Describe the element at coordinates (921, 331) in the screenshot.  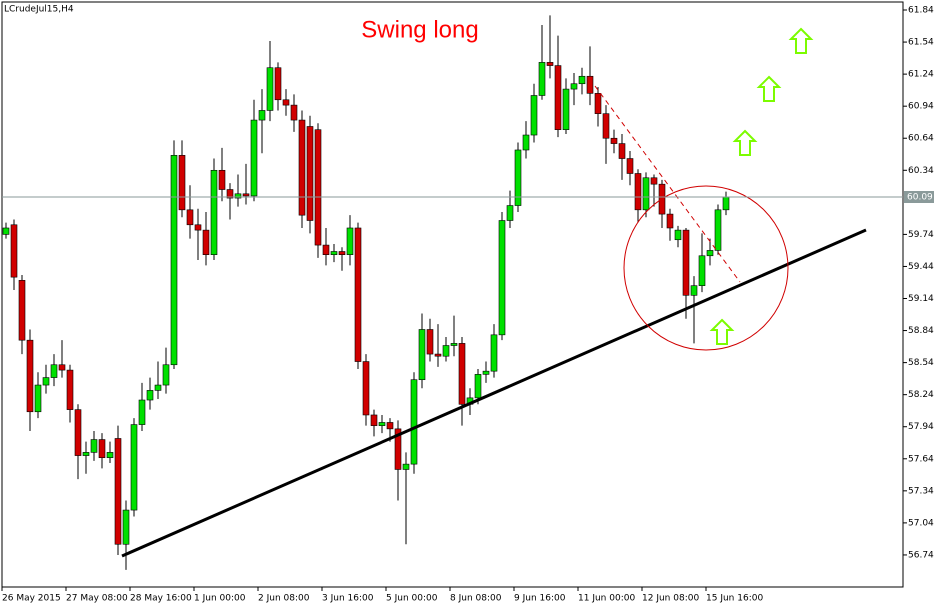
I see `y-tick-label: 58.84` at that location.